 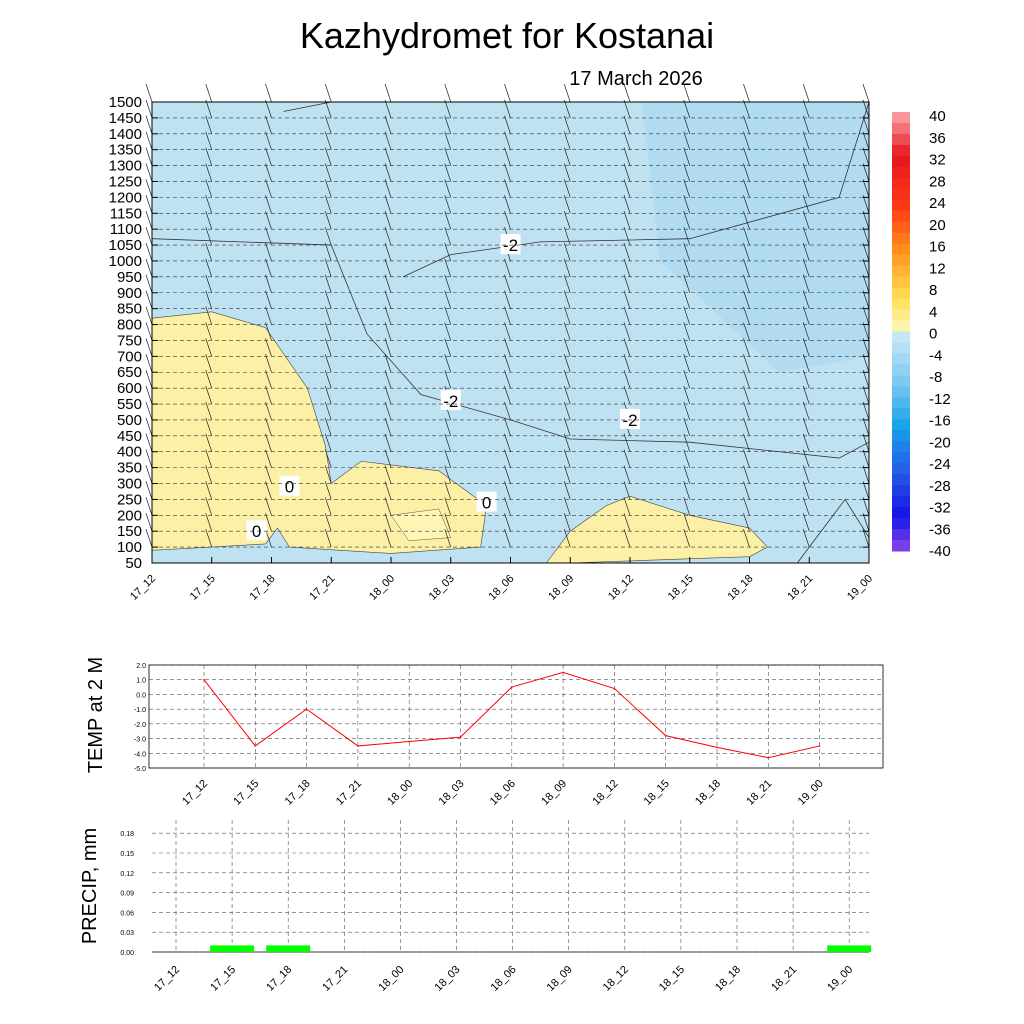 I want to click on y-tick-label: 0.03, so click(x=127, y=933).